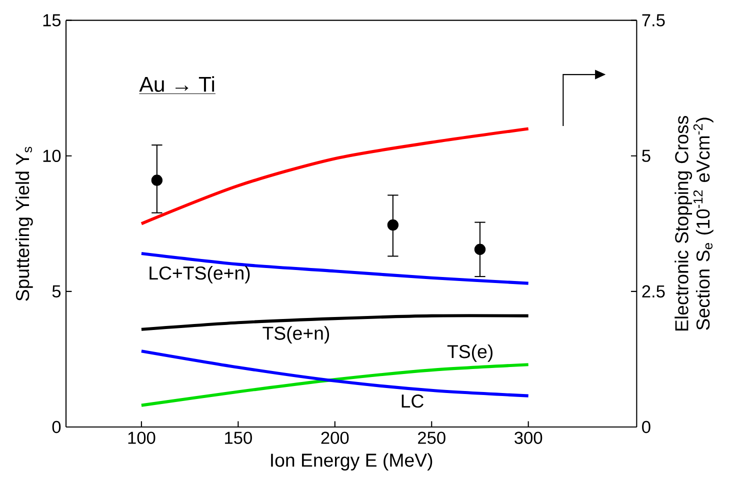  I want to click on y2-tick-label: 0, so click(646, 427).